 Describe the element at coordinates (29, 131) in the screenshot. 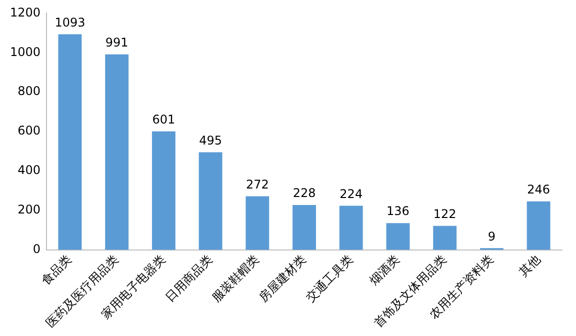

I see `y-tick-label: 600` at that location.